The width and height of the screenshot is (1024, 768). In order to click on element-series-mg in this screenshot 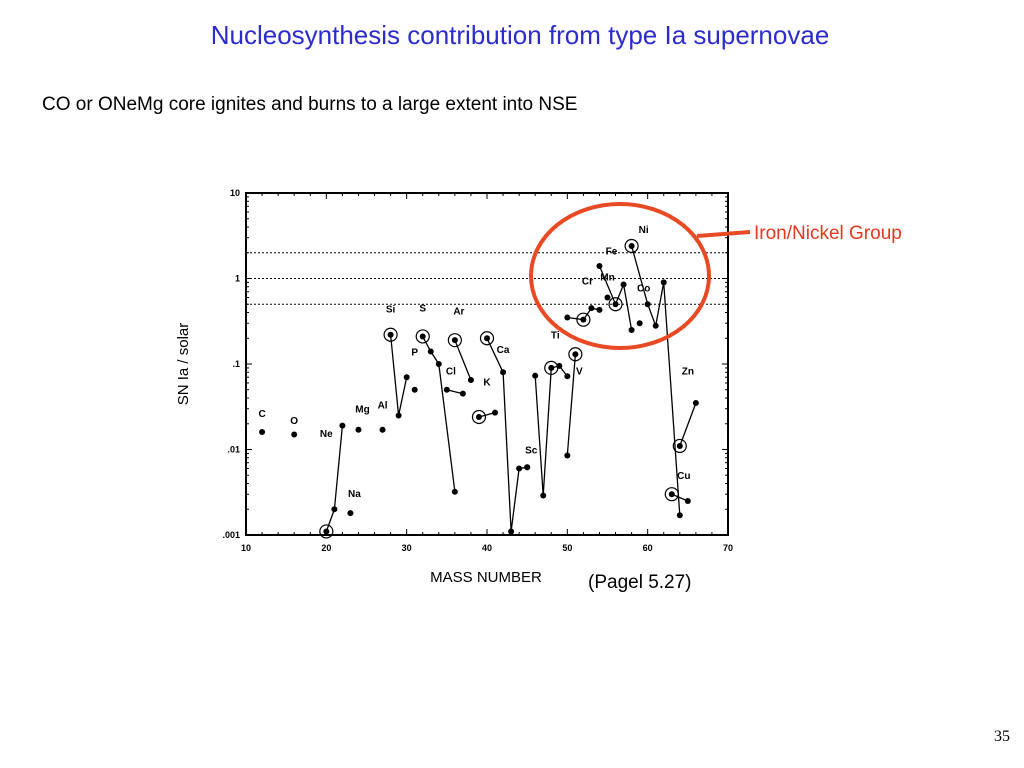, I will do `click(358, 429)`.